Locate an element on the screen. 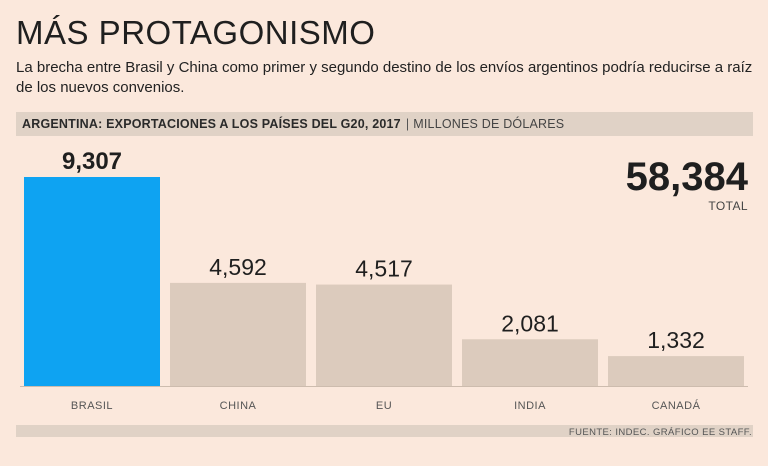 The width and height of the screenshot is (768, 466). value-label-brasil: 9,307 is located at coordinates (92, 161).